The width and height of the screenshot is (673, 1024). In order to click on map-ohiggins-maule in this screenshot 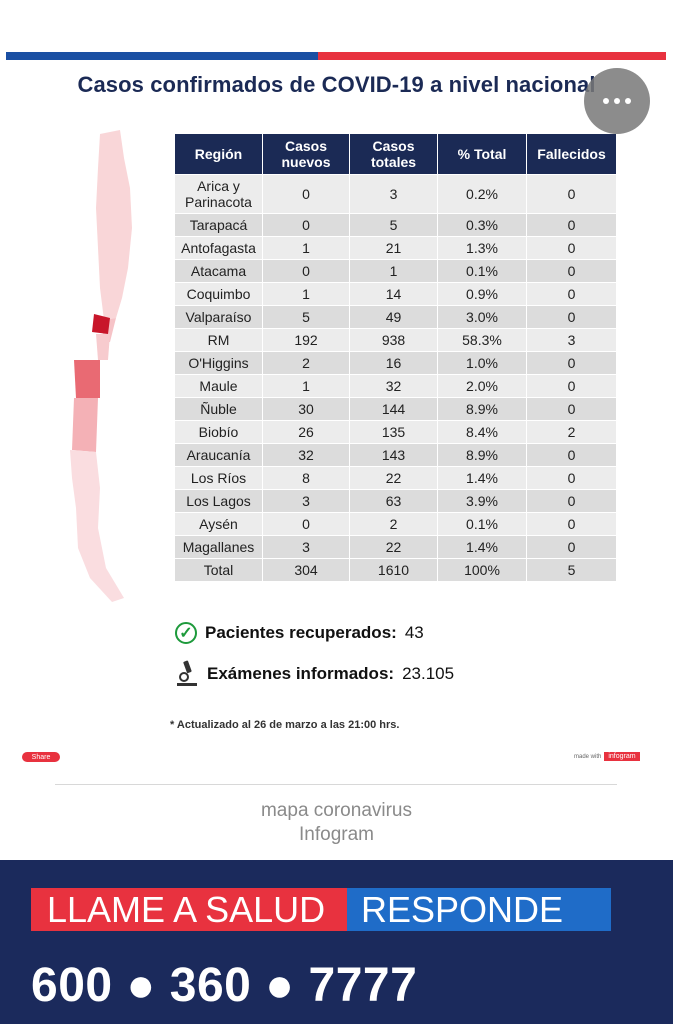, I will do `click(87, 379)`.